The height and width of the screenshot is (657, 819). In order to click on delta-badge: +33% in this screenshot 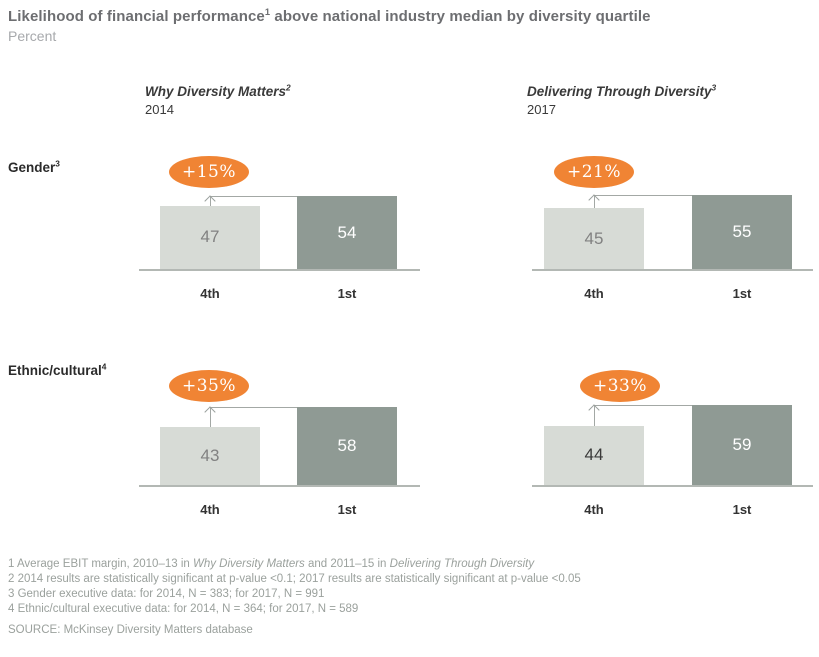, I will do `click(620, 386)`.